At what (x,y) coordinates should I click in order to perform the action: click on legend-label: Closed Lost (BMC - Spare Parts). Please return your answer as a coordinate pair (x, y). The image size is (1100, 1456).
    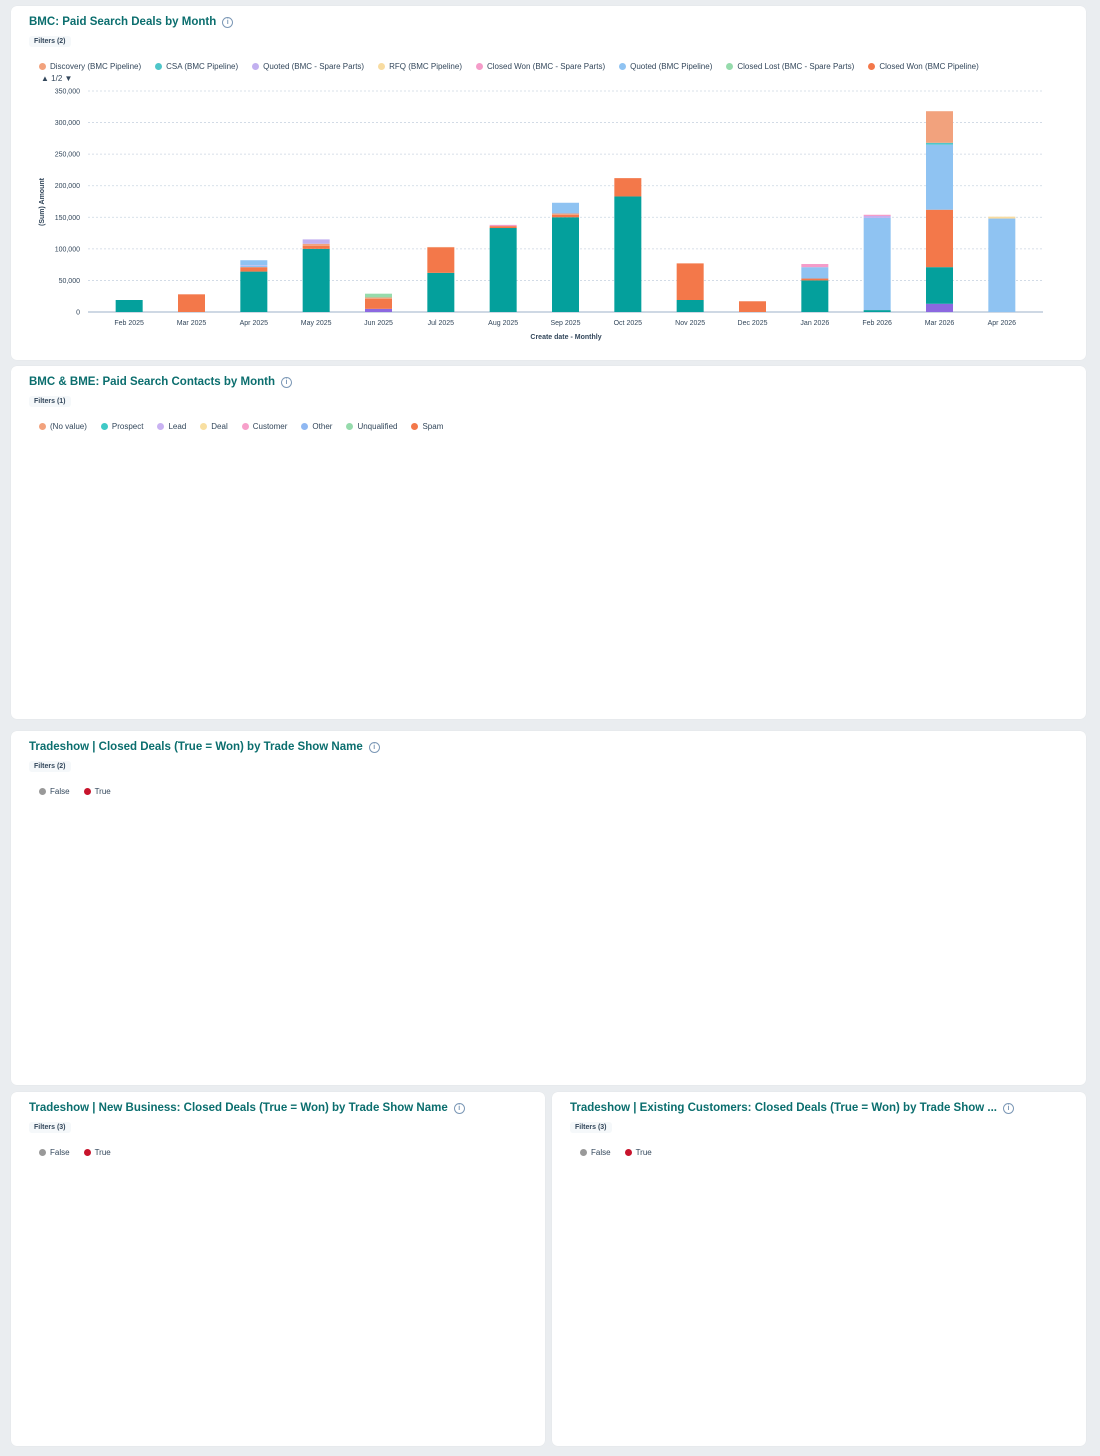
    Looking at the image, I should click on (796, 66).